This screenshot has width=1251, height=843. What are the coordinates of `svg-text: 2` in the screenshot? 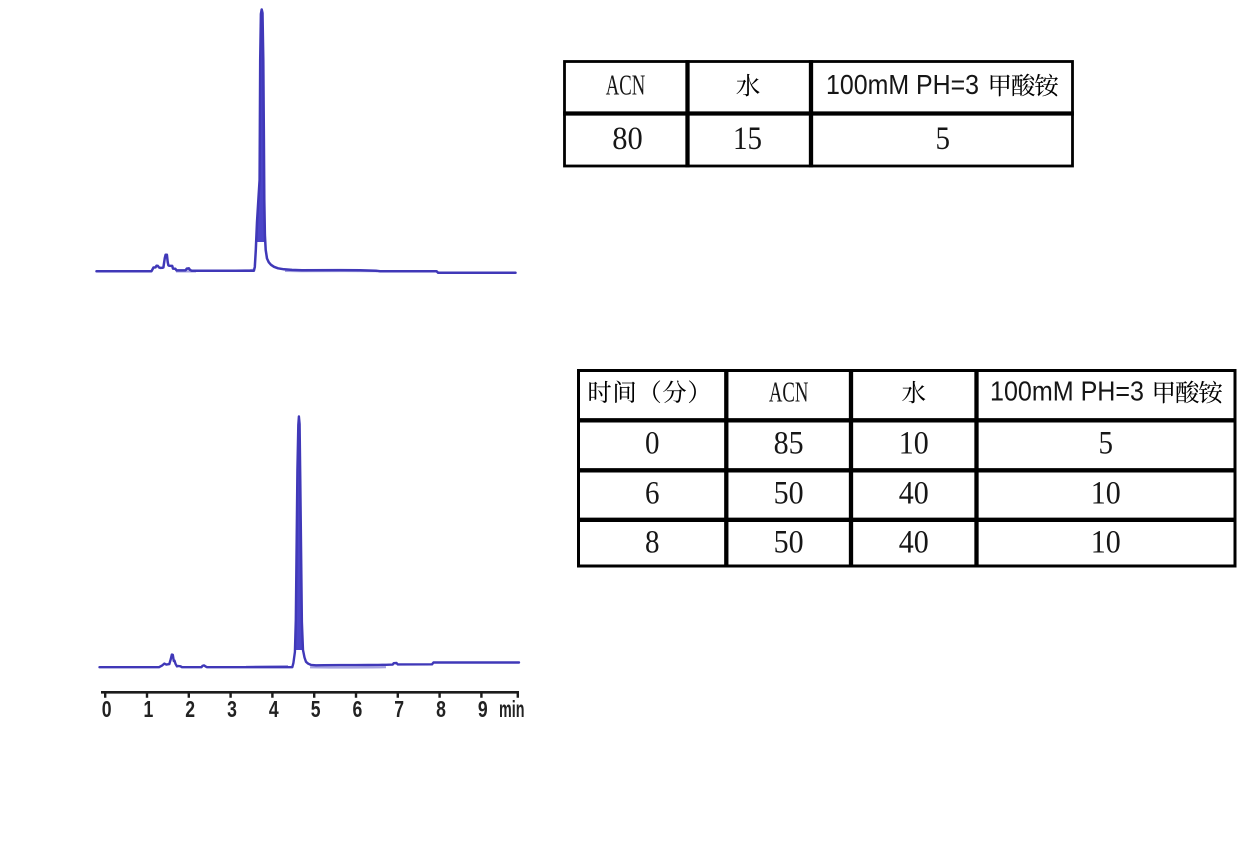 It's located at (190, 709).